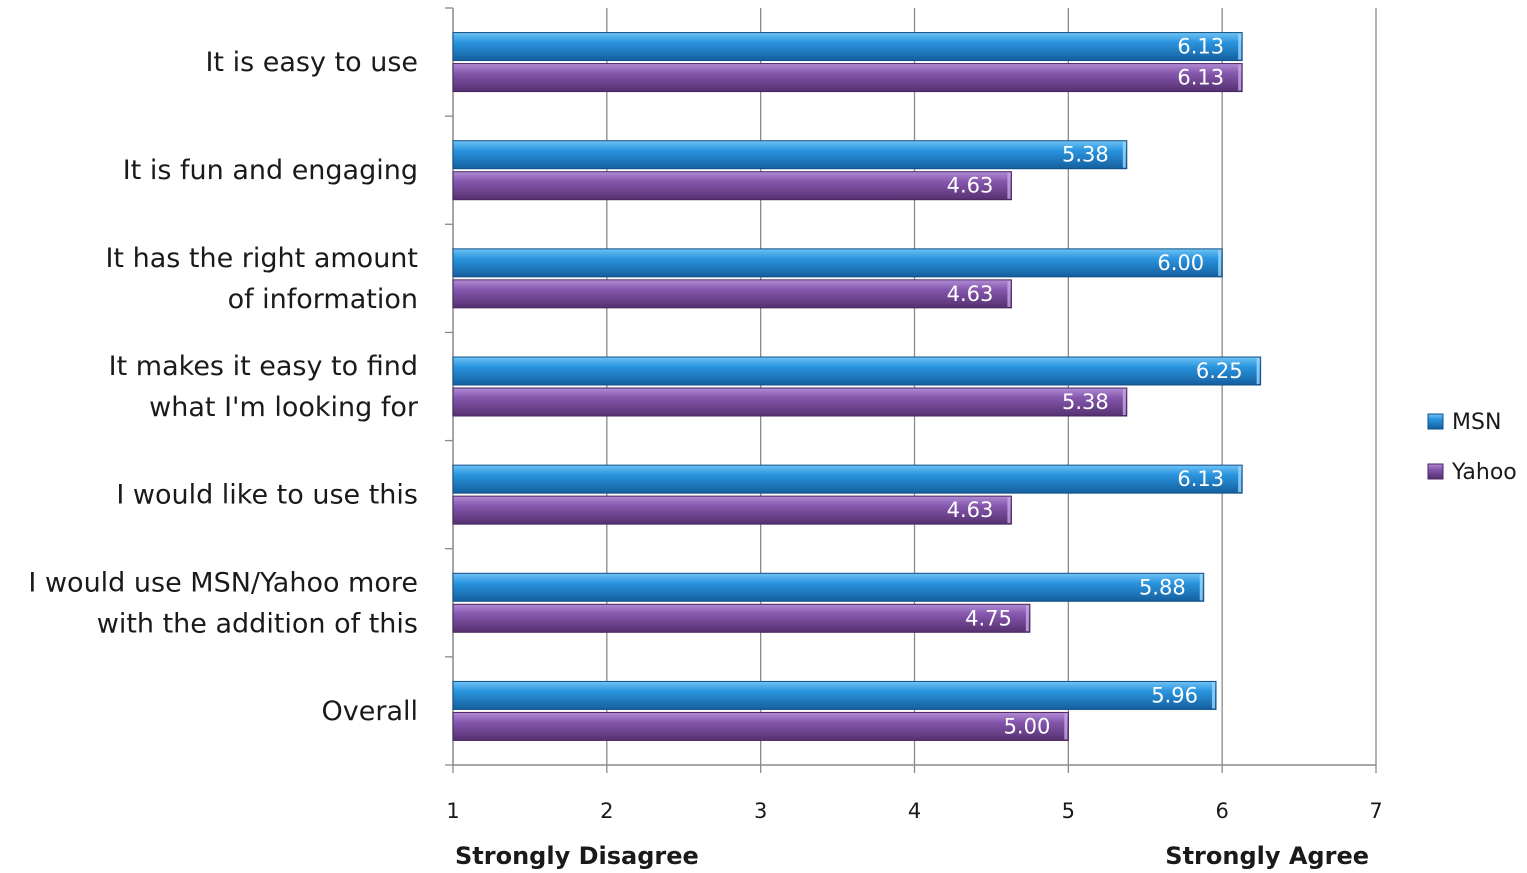 The image size is (1527, 873). I want to click on category-label: It has the right amount, so click(261, 258).